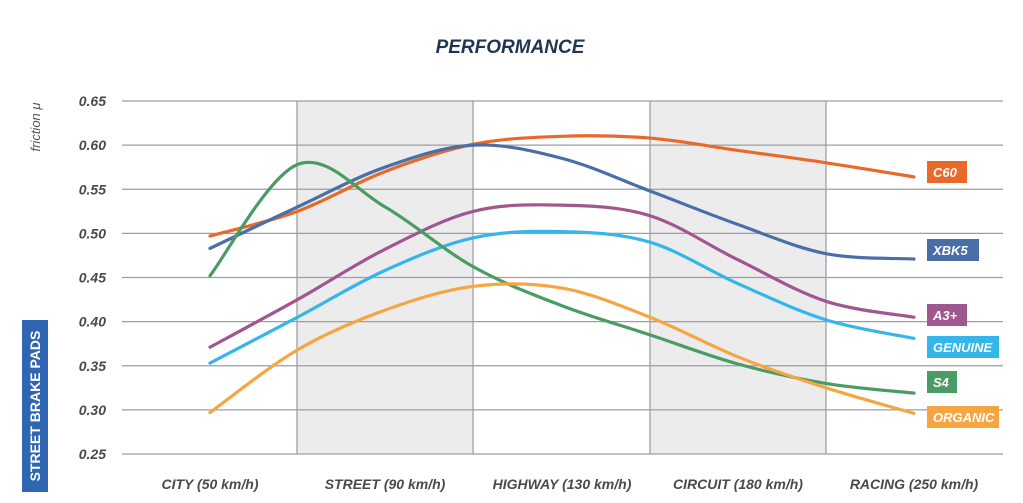  Describe the element at coordinates (35, 126) in the screenshot. I see `y-axis-label: friction μ` at that location.